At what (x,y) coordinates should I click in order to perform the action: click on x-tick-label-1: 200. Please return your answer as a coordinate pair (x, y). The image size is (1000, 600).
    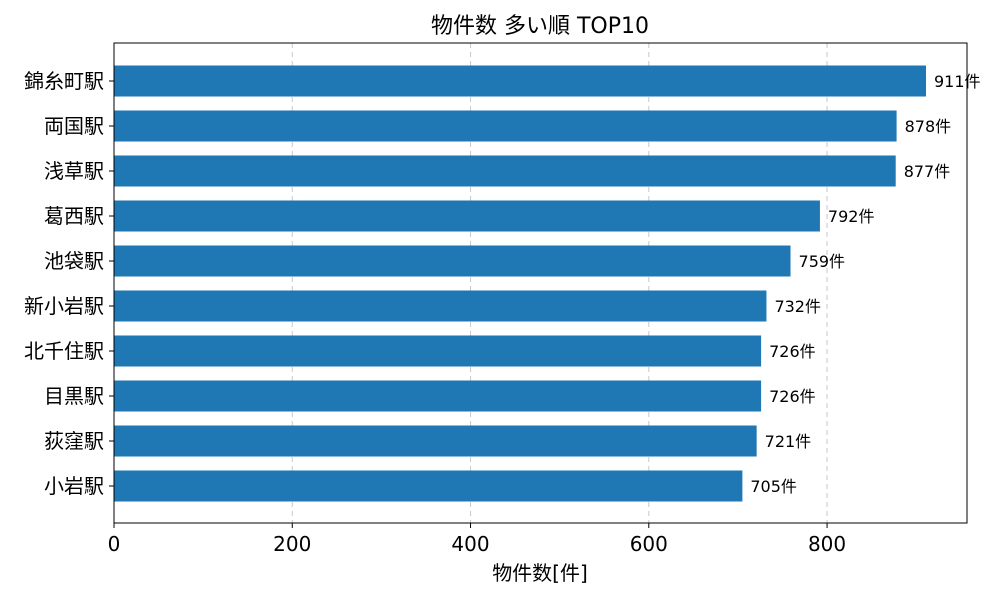
    Looking at the image, I should click on (292, 544).